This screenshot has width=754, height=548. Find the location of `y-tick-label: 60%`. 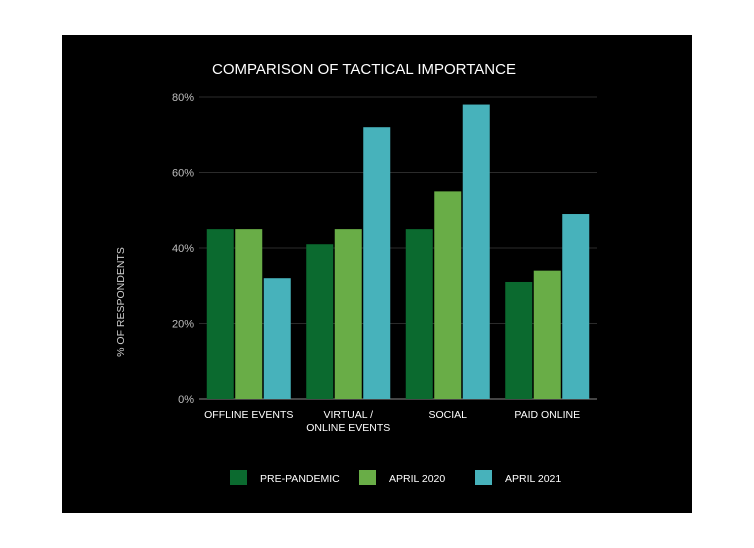

y-tick-label: 60% is located at coordinates (183, 174).